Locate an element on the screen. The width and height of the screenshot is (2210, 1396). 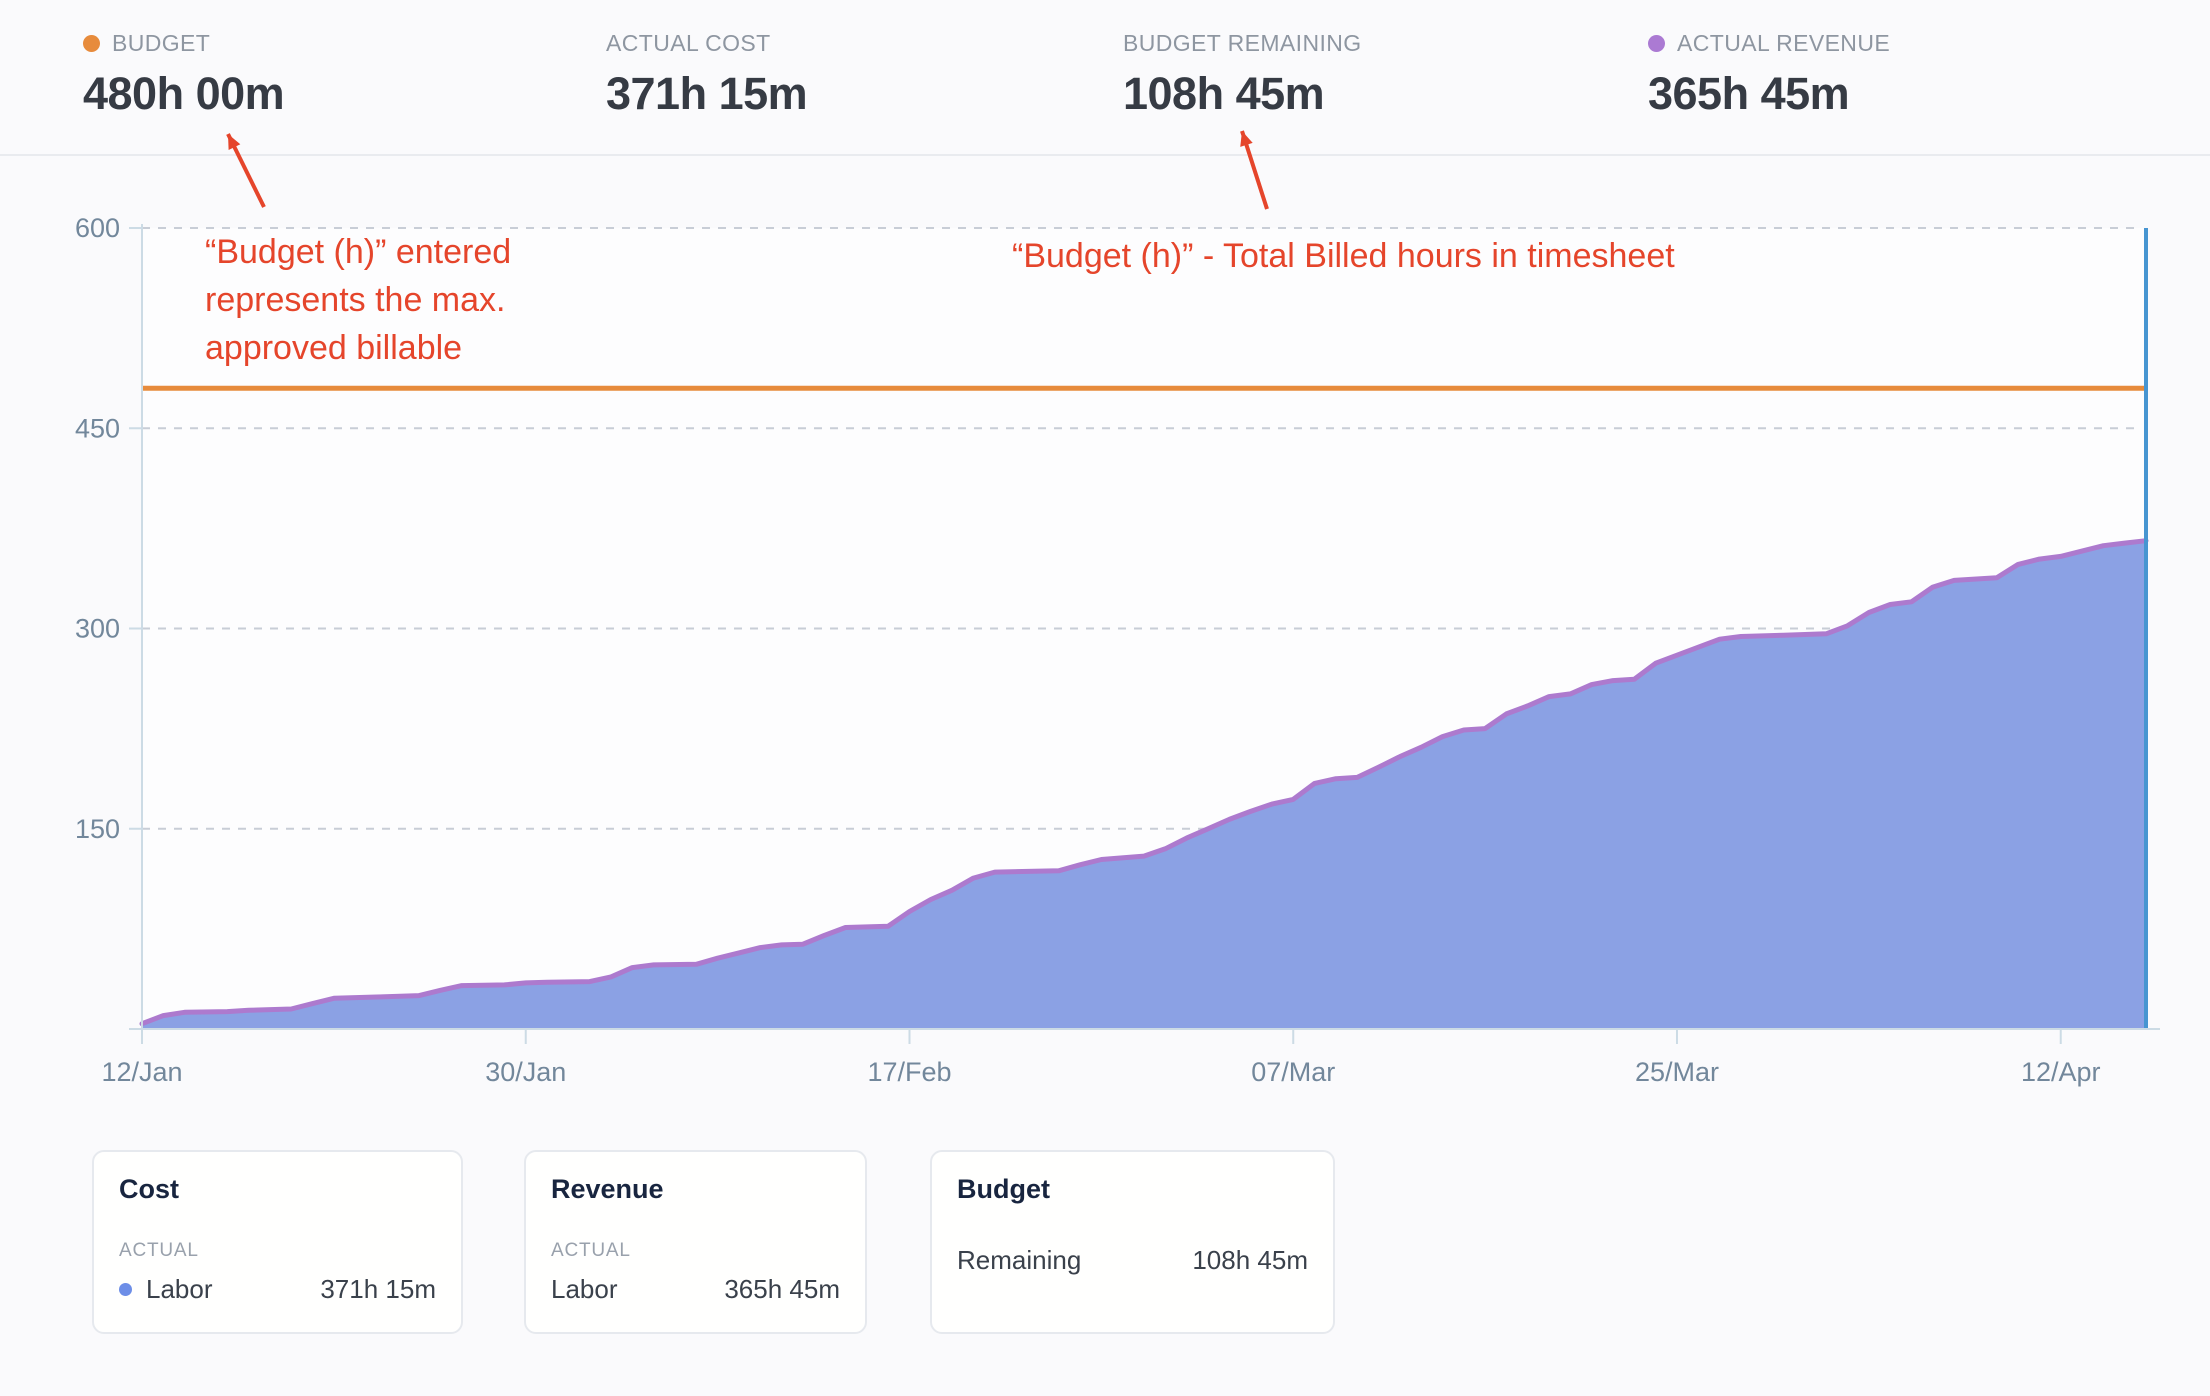
revenue-labor-row: Labor 365h 45m is located at coordinates (695, 1289).